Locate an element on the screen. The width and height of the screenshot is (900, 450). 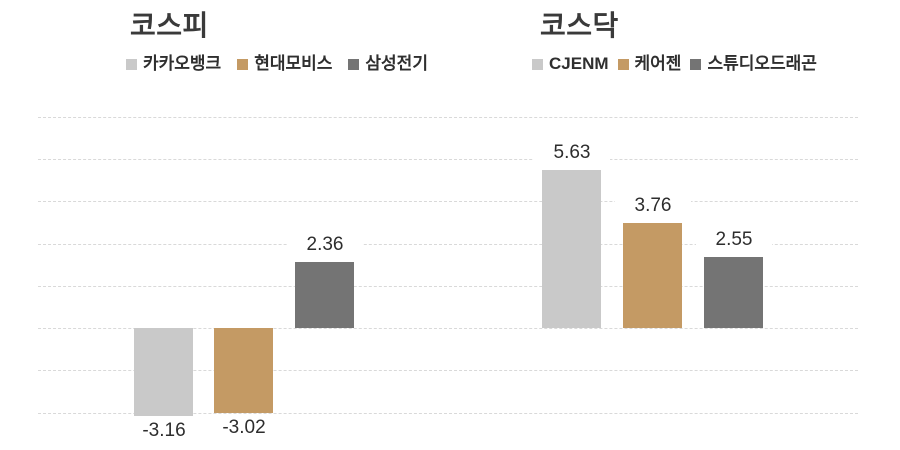
legend-item: 카카오뱅크 is located at coordinates (173, 64).